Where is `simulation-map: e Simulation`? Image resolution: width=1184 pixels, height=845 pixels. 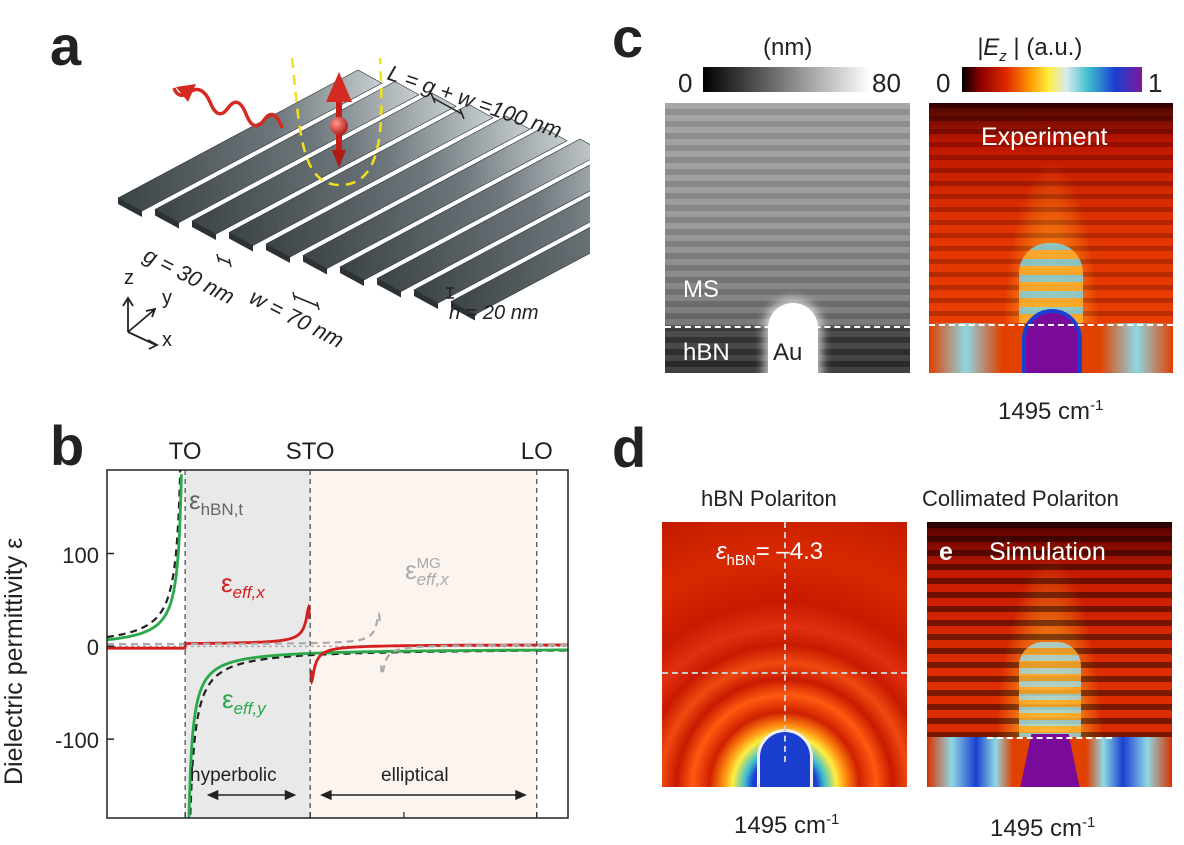 simulation-map: e Simulation is located at coordinates (1049, 654).